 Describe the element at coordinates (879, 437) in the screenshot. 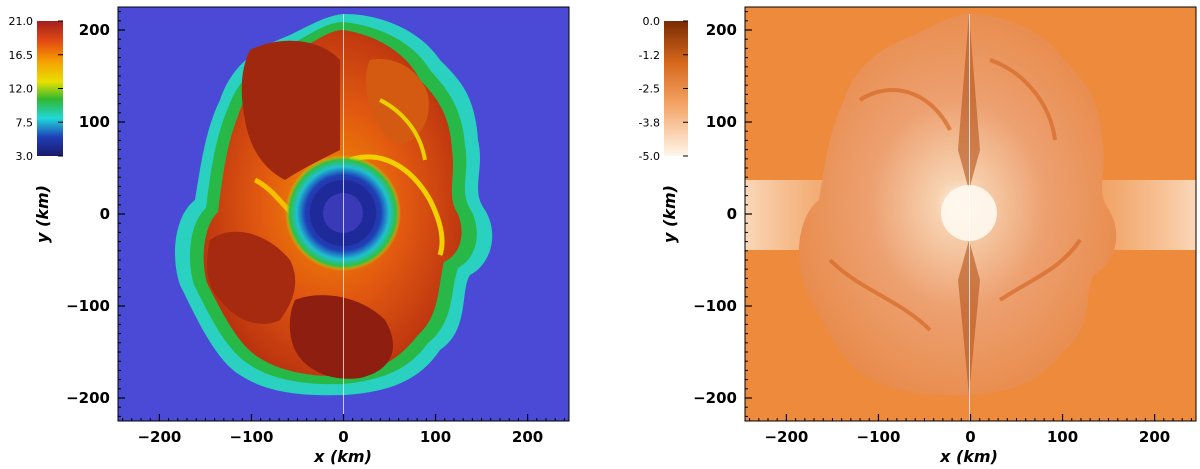

I see `entropy-x-tick-label: −100` at that location.